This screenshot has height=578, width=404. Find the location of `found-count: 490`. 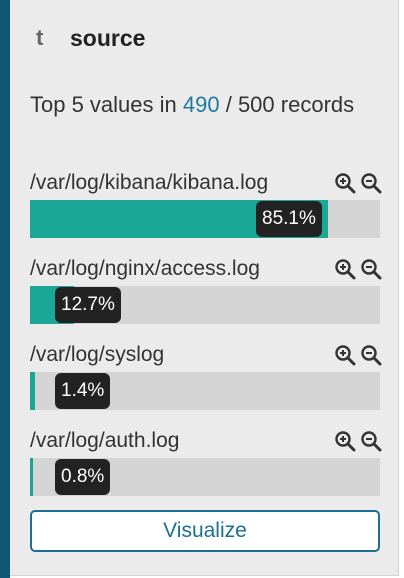

found-count: 490 is located at coordinates (201, 104).